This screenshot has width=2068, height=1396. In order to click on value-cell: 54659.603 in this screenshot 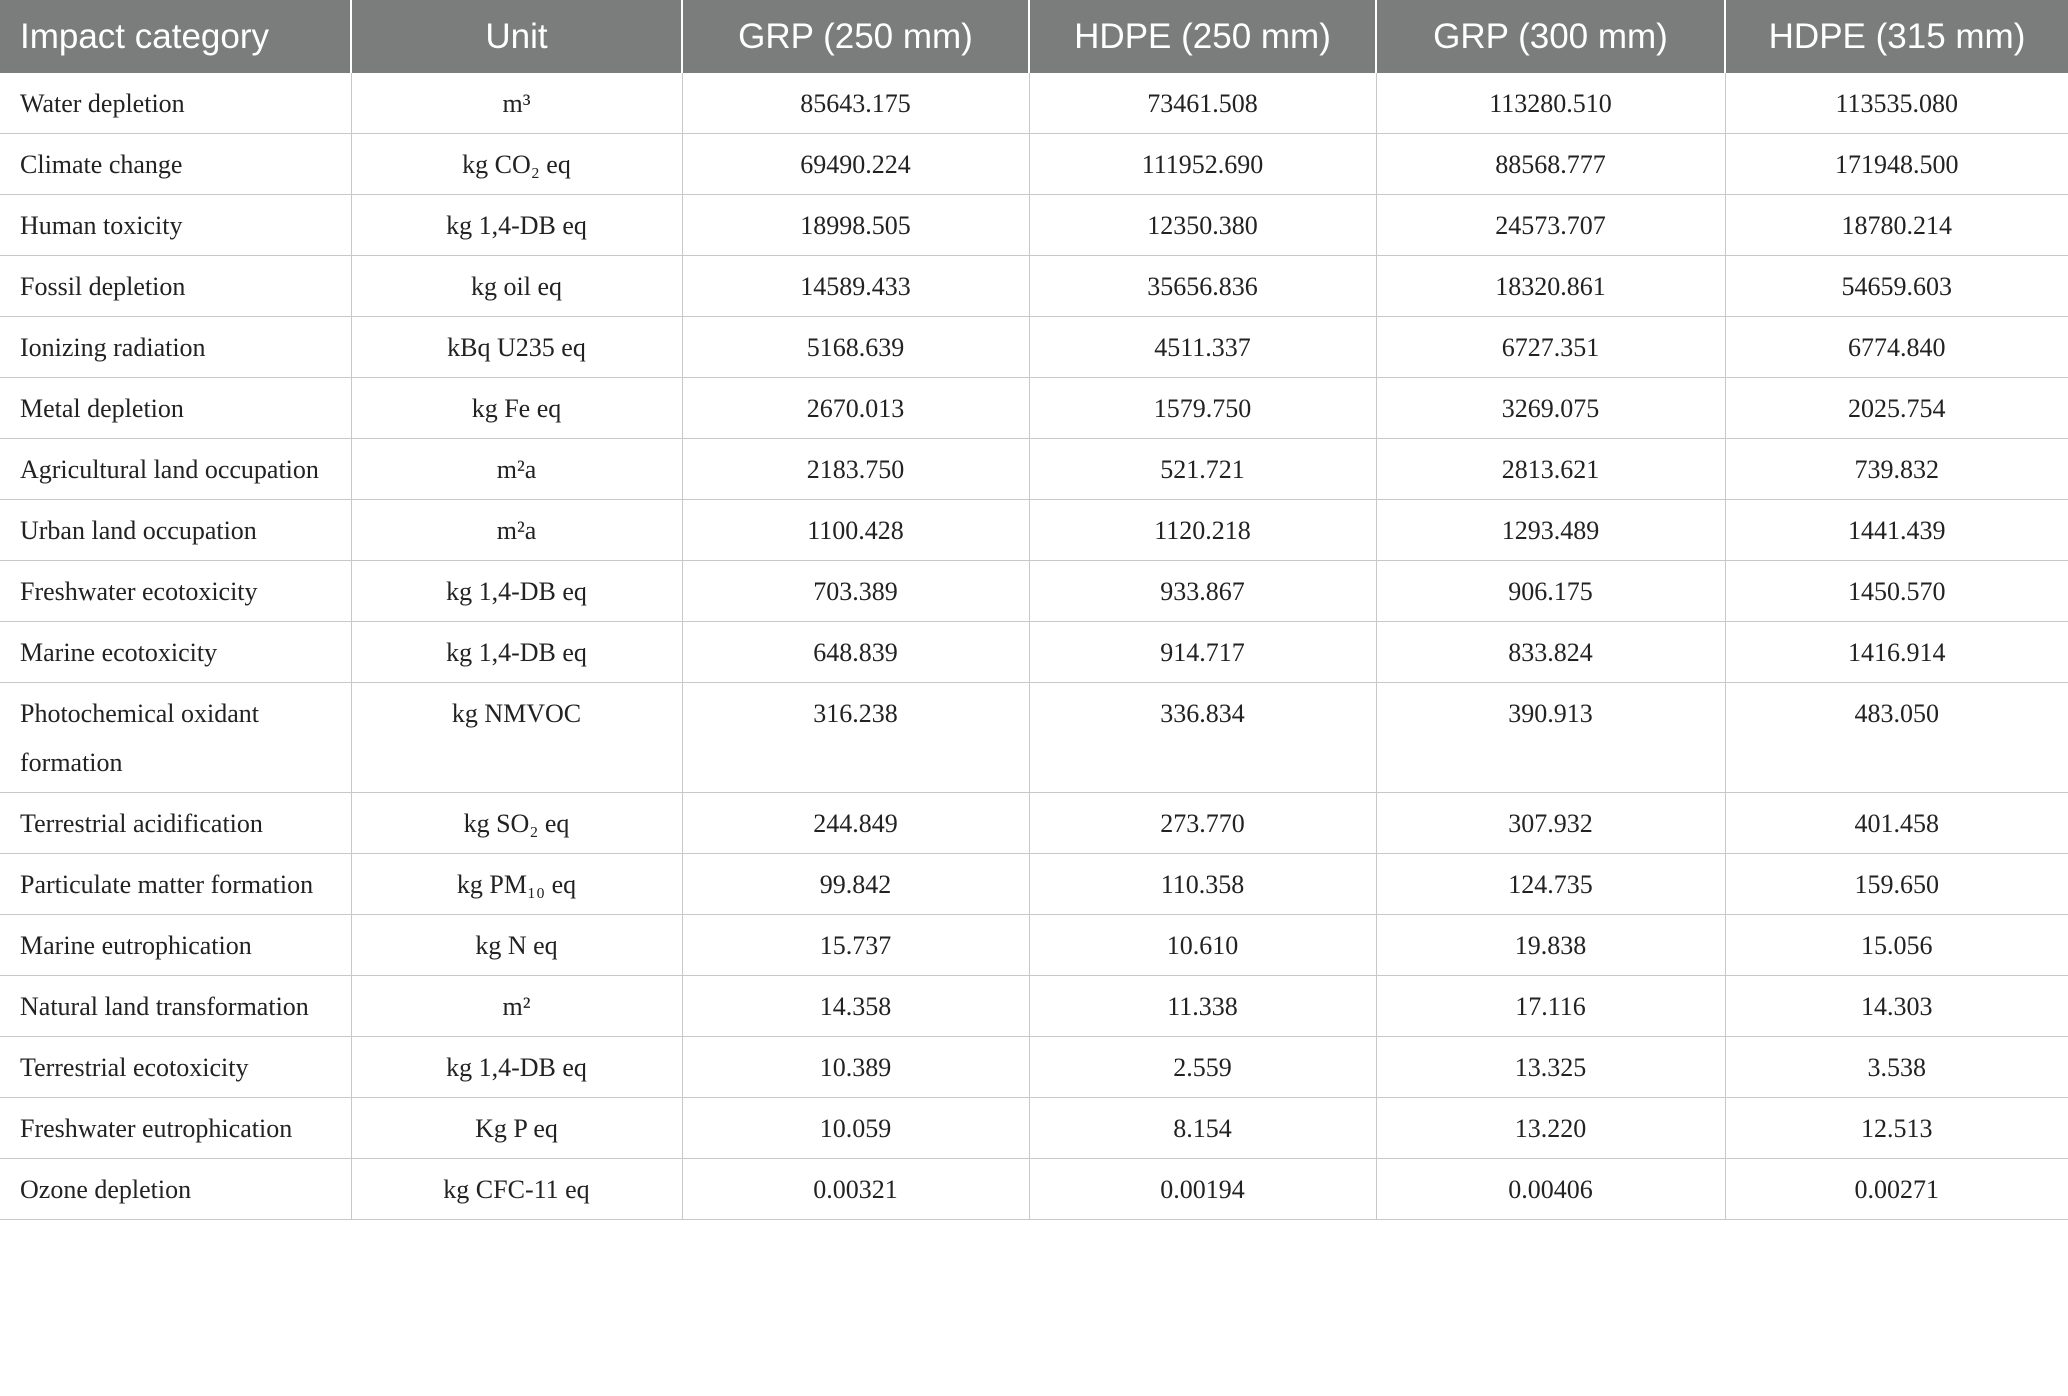, I will do `click(1896, 286)`.